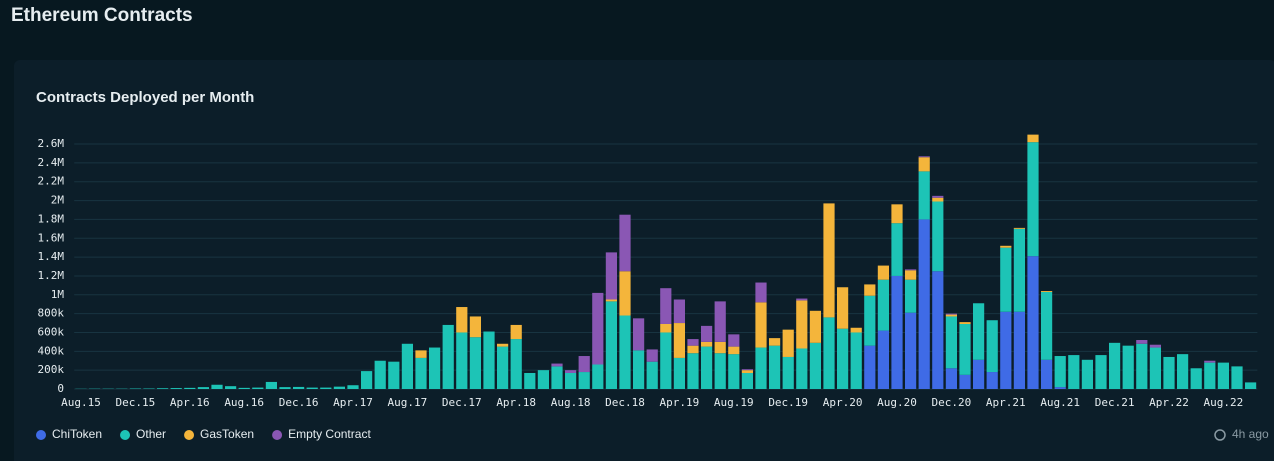 The image size is (1274, 461). Describe the element at coordinates (51, 331) in the screenshot. I see `y-tick-label: 600k` at that location.